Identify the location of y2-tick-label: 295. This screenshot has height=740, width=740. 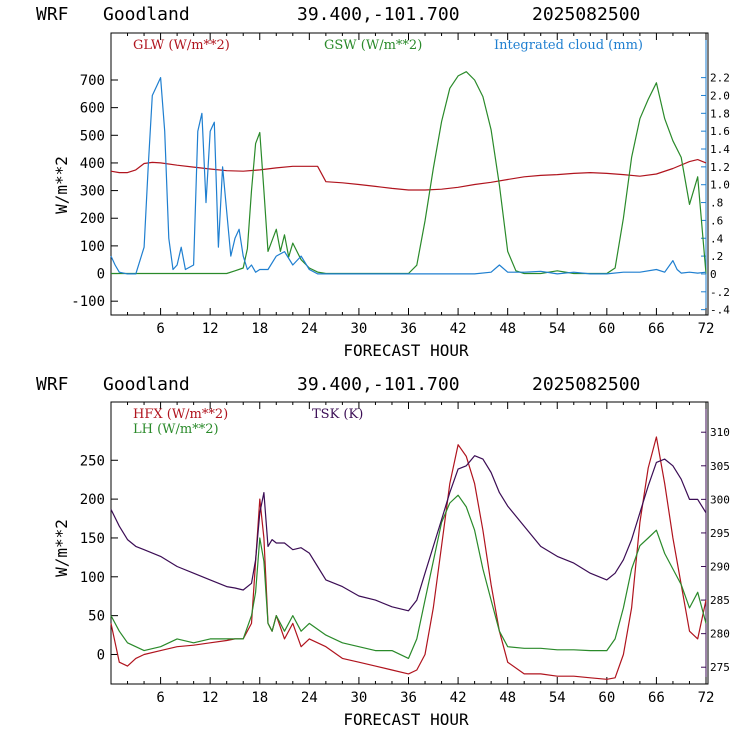
(720, 533).